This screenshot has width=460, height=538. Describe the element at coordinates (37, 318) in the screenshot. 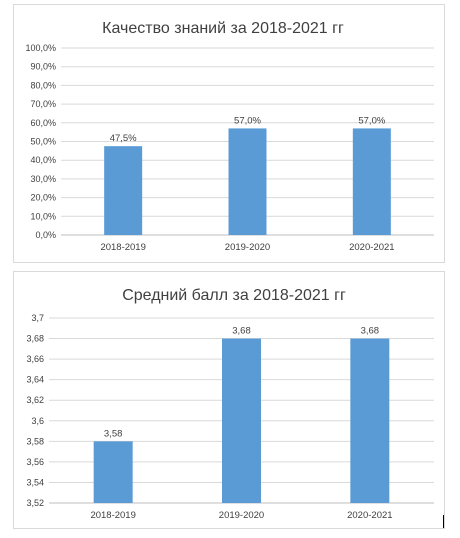

I see `y-tick-label: 3,7` at that location.